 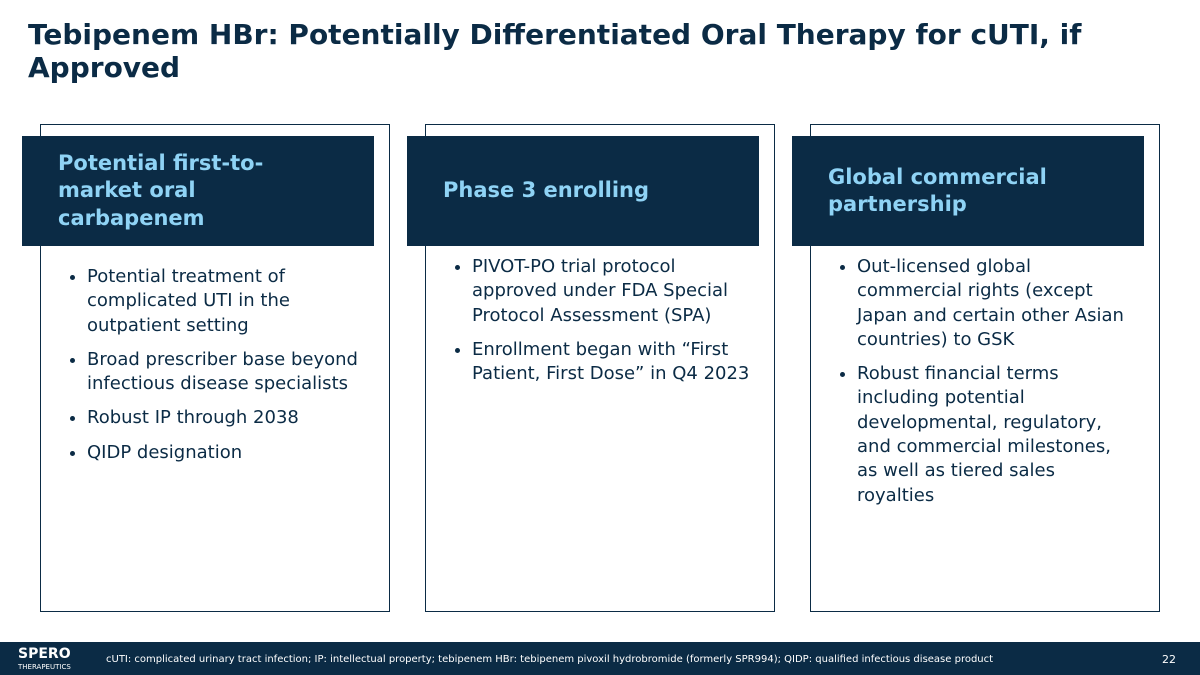 What do you see at coordinates (1169, 659) in the screenshot?
I see `page-number: 22` at bounding box center [1169, 659].